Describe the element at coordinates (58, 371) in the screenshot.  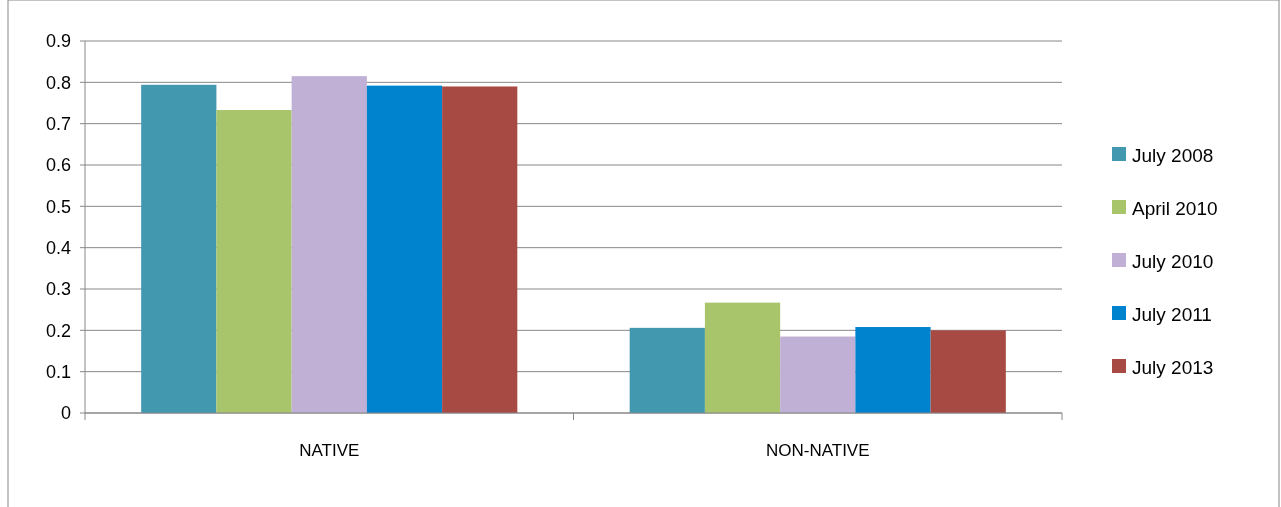
I see `y-tick-label: 0.1` at that location.